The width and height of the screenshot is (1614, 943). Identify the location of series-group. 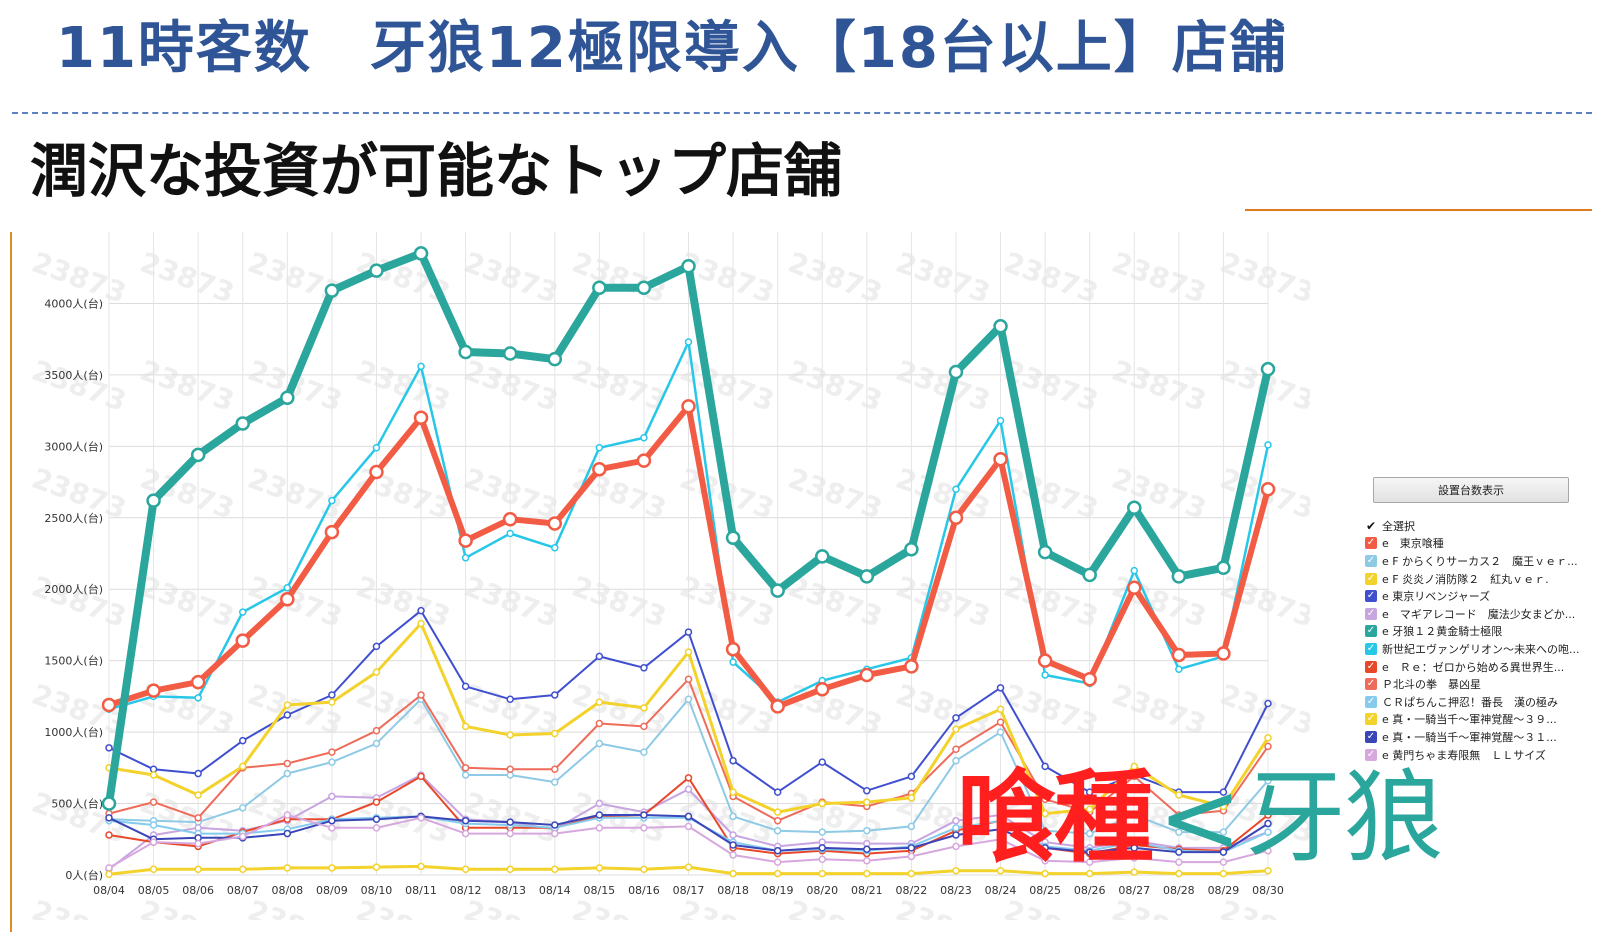
(688, 870).